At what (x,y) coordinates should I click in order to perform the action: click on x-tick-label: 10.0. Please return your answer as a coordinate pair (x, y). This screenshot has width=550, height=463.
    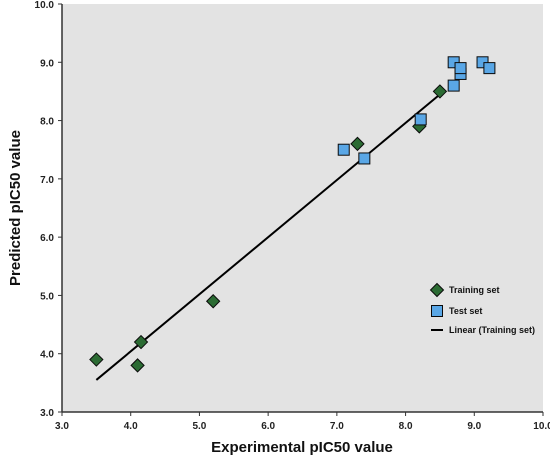
    Looking at the image, I should click on (541, 426).